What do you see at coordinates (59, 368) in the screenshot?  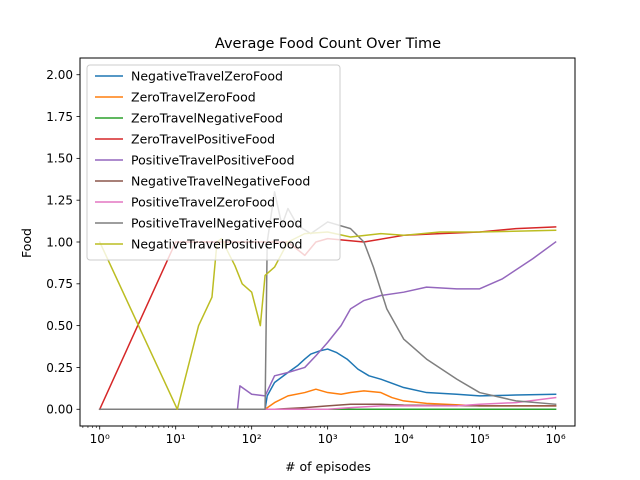 I see `y-tick-label-1: 0.25` at bounding box center [59, 368].